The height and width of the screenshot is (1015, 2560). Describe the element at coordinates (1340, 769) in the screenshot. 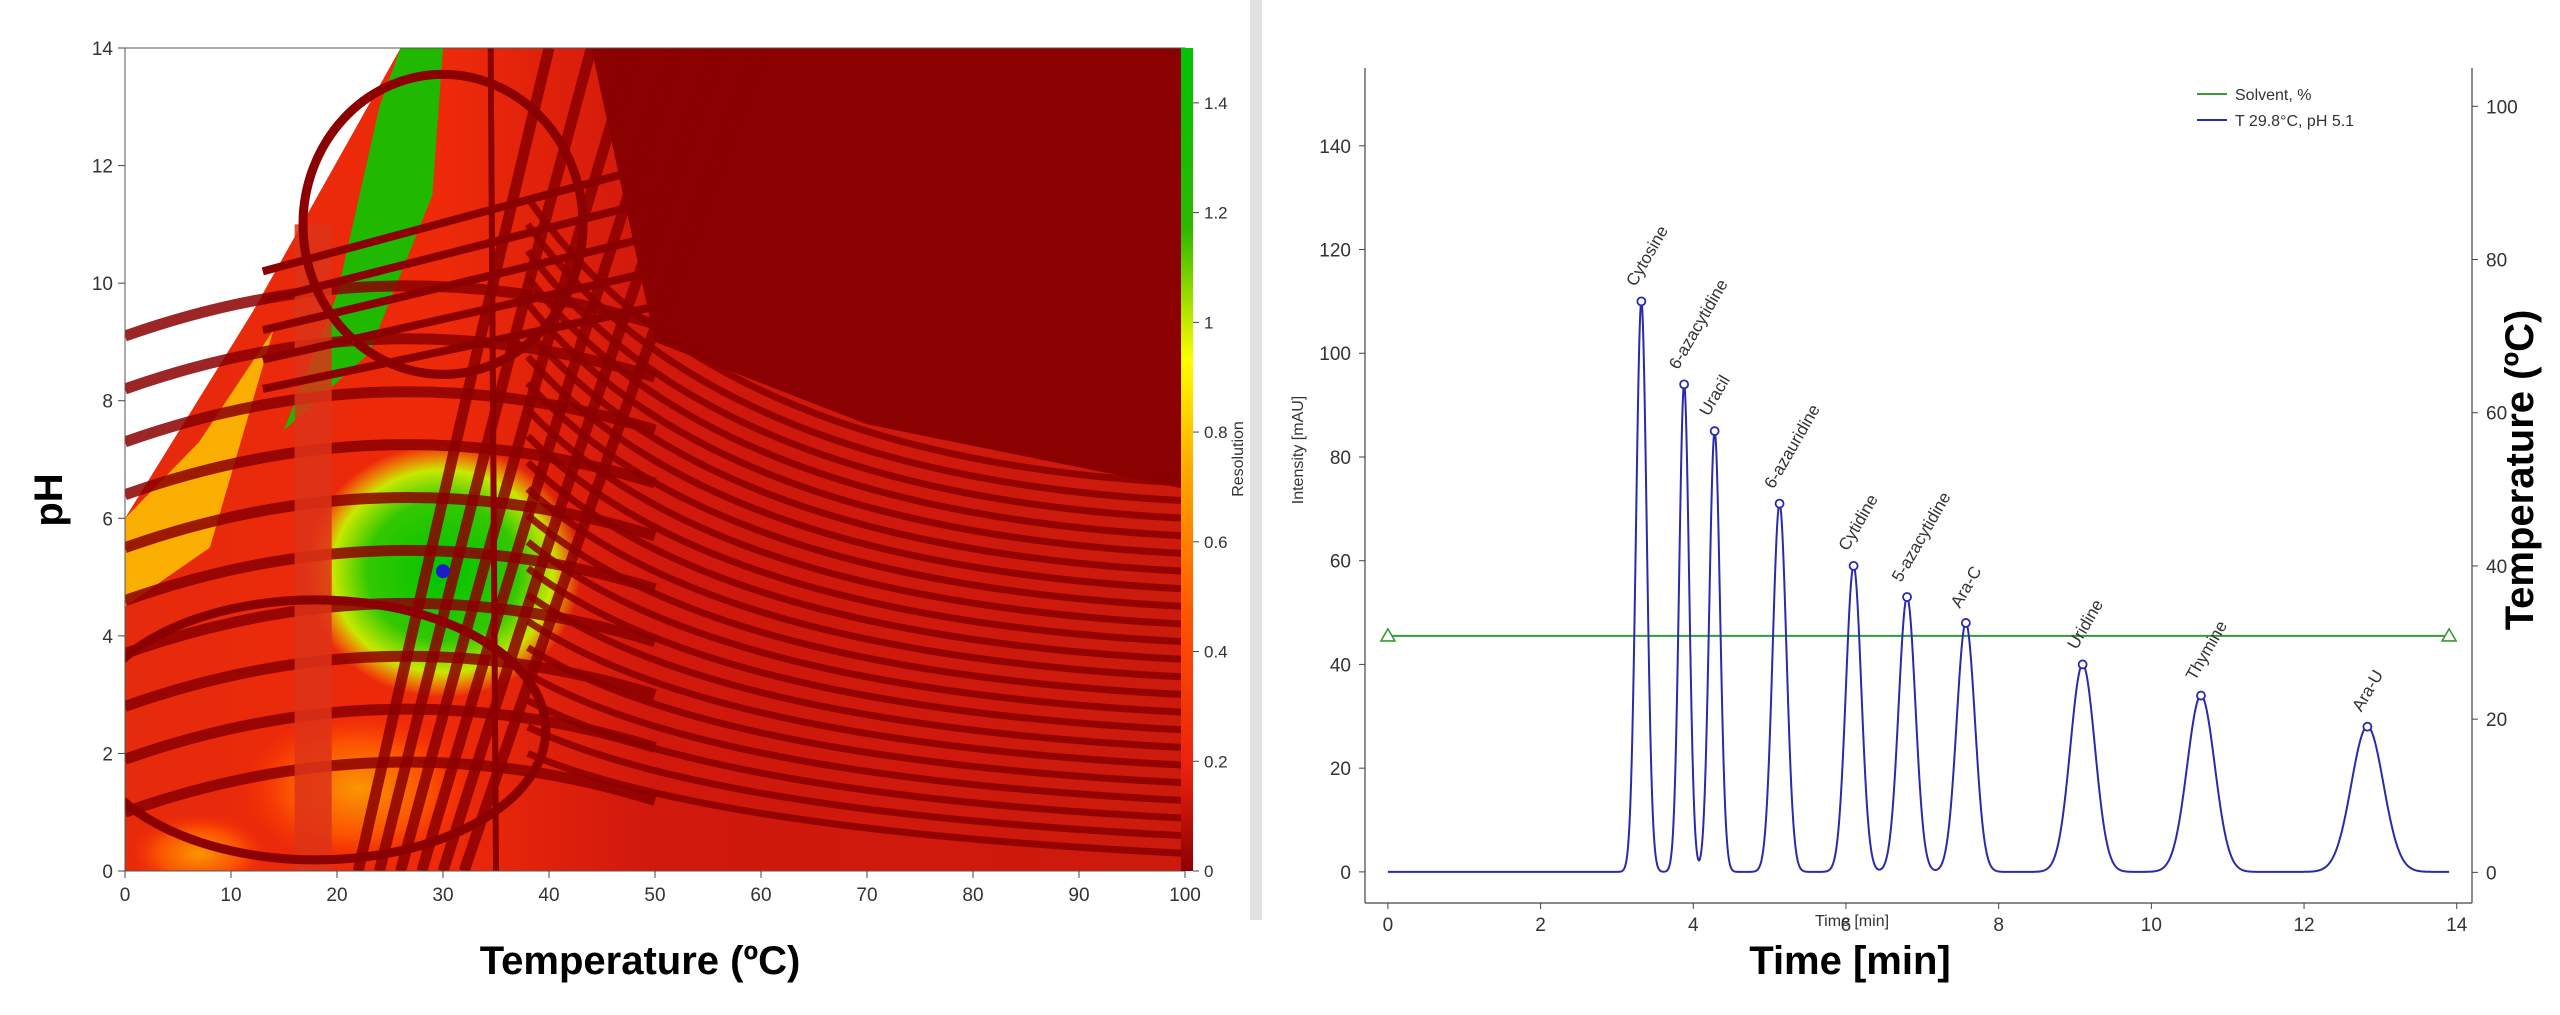

I see `y-tick-label: 20` at that location.